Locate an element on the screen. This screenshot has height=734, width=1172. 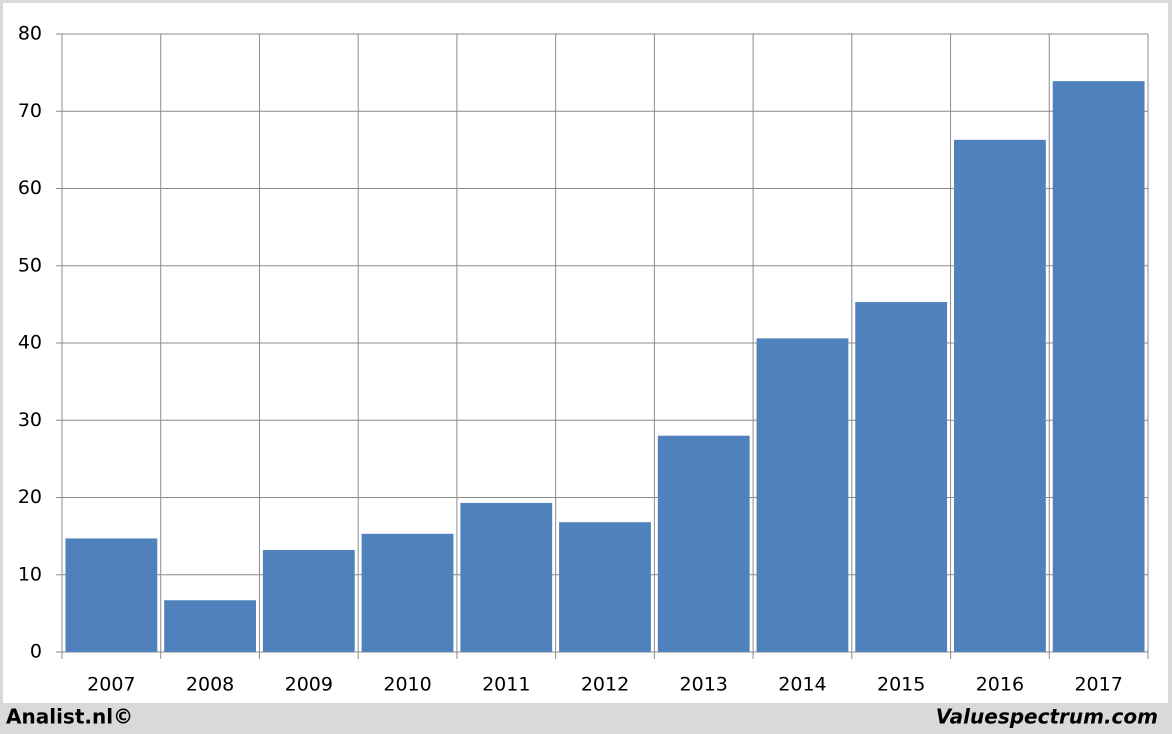
x-tick-label: 2008 is located at coordinates (210, 685).